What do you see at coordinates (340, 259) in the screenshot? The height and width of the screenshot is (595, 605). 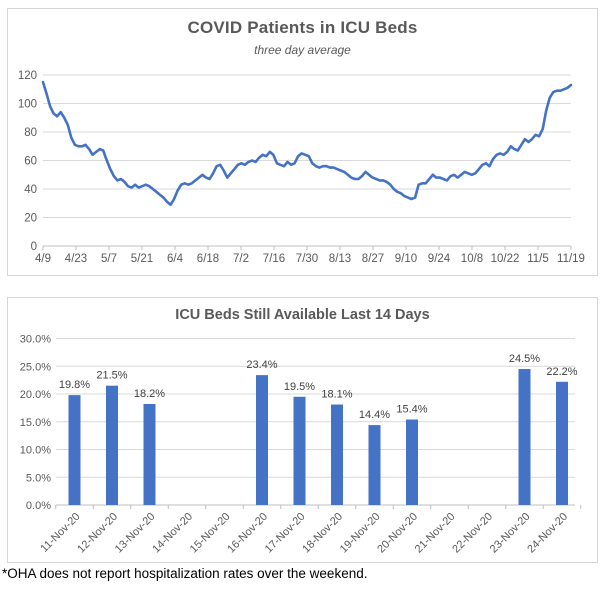 I see `x-axis-tick-label: 8/13` at bounding box center [340, 259].